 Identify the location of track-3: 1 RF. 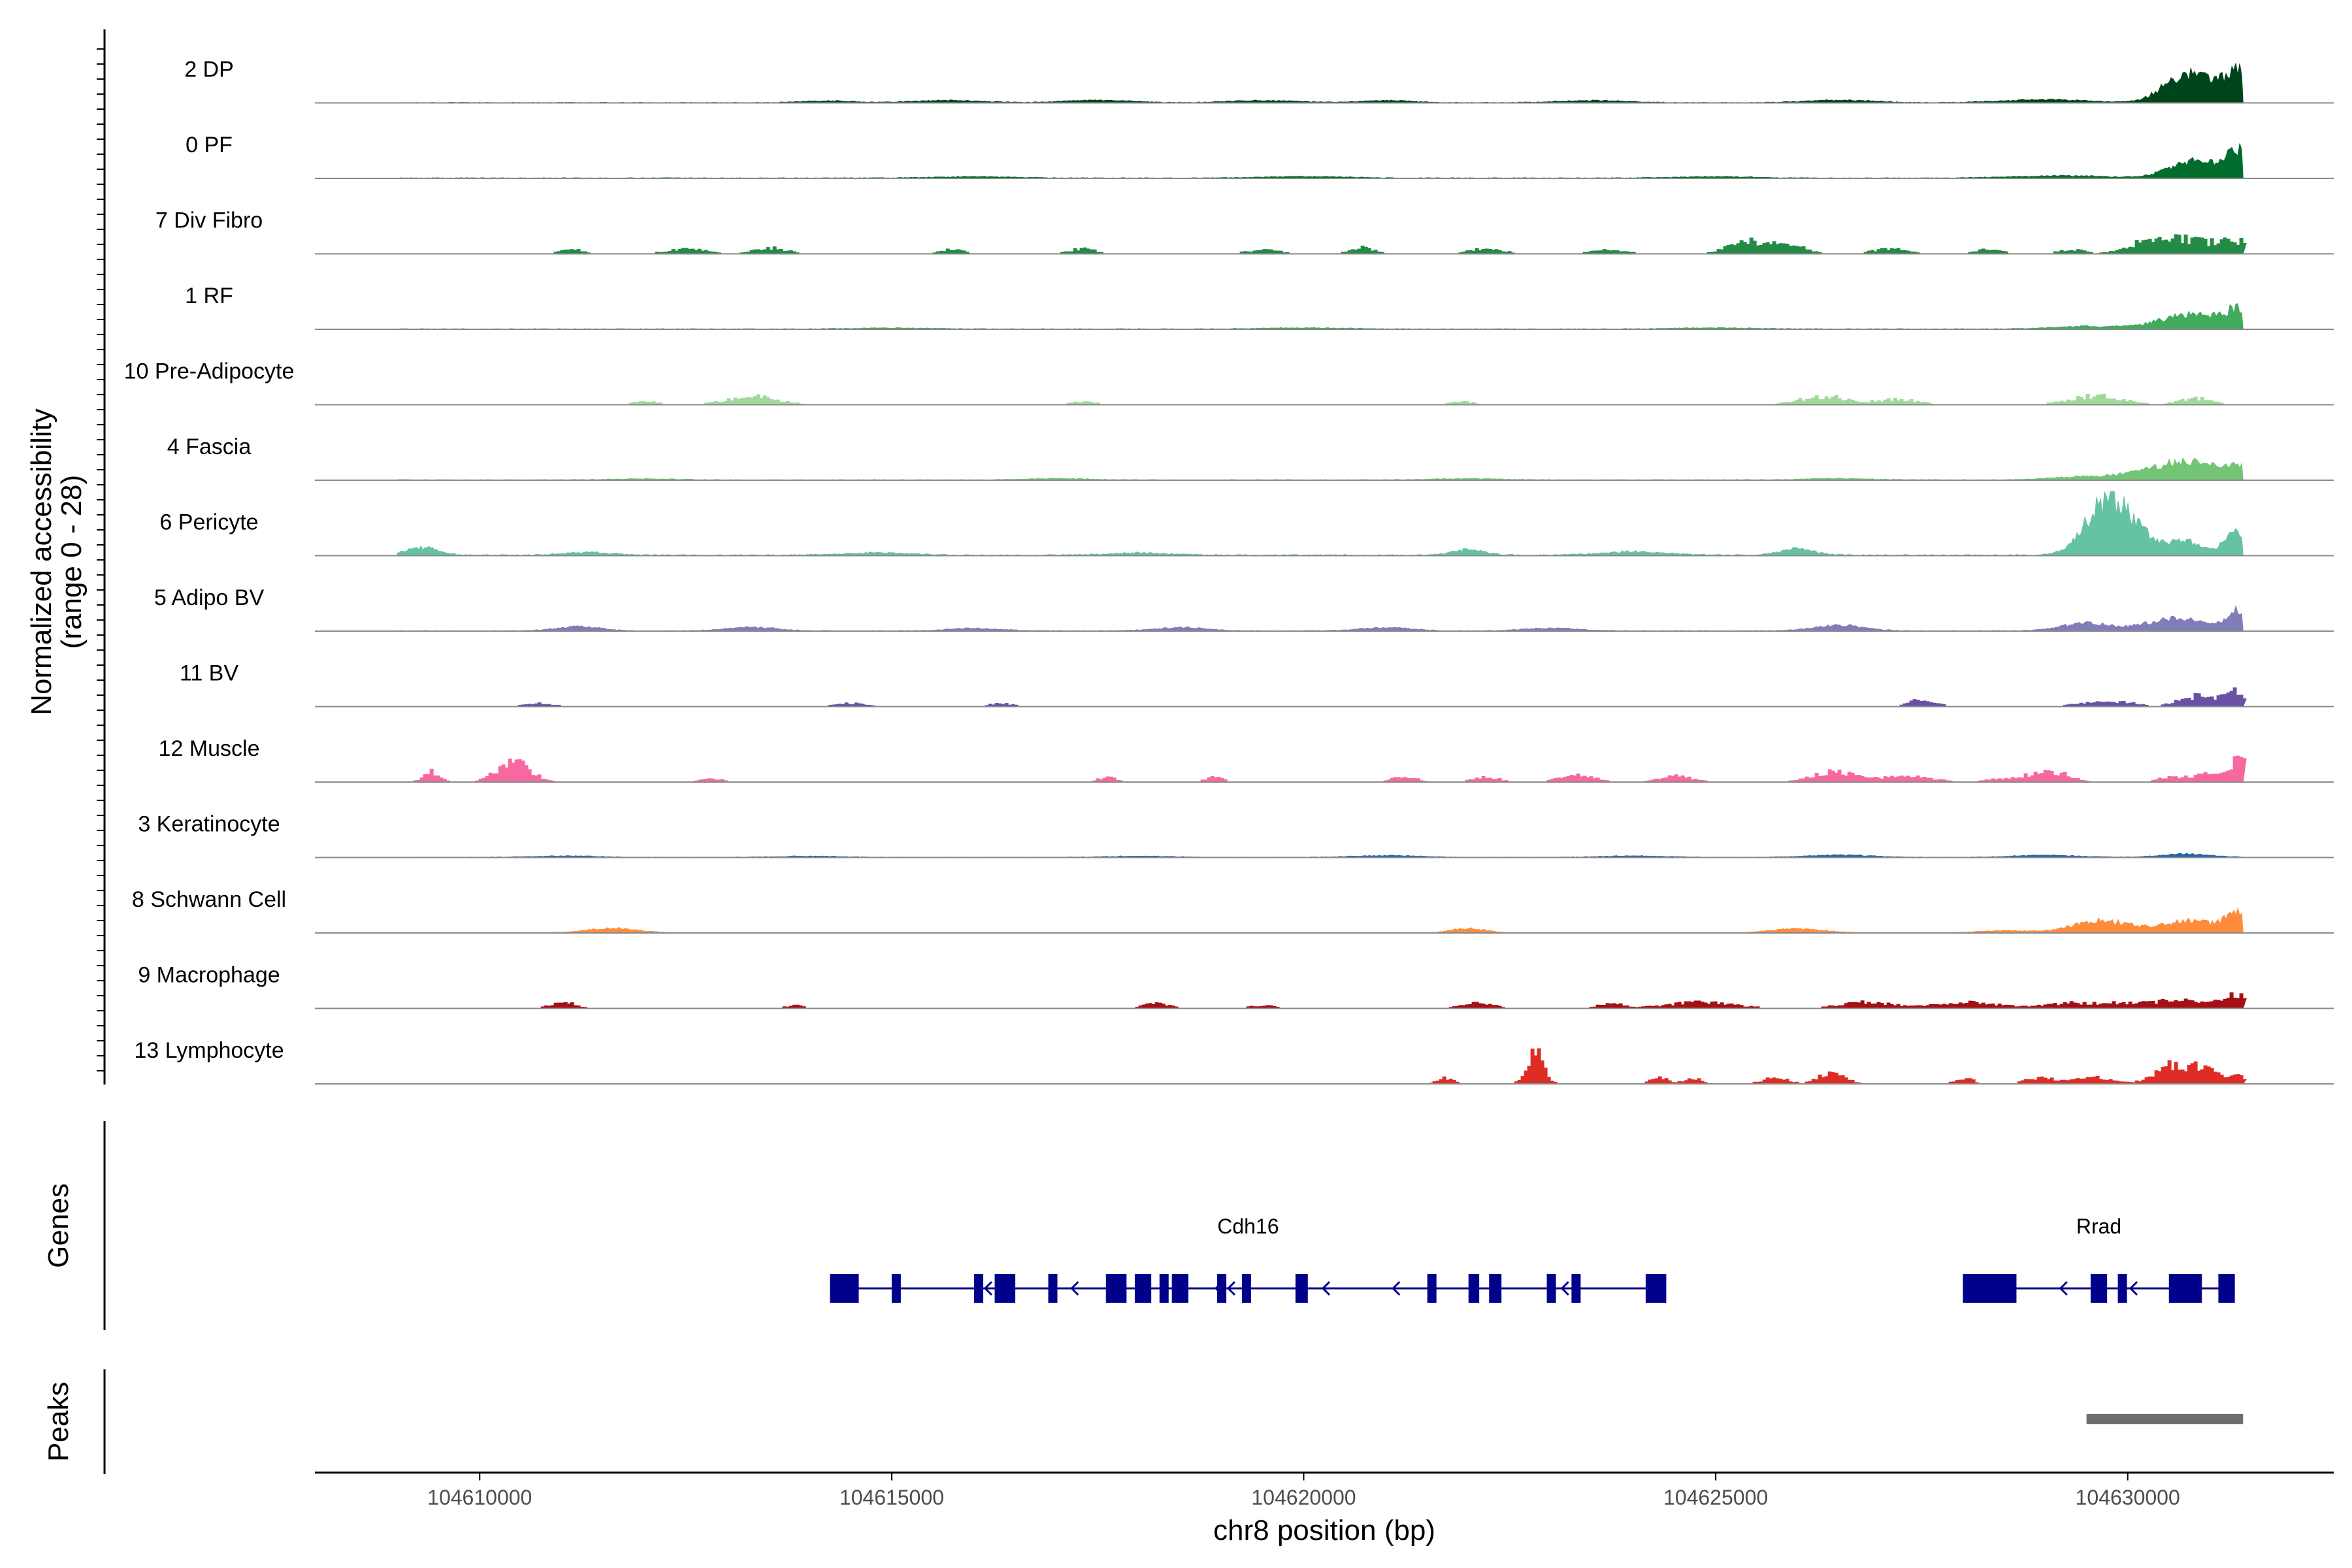
(1259, 307).